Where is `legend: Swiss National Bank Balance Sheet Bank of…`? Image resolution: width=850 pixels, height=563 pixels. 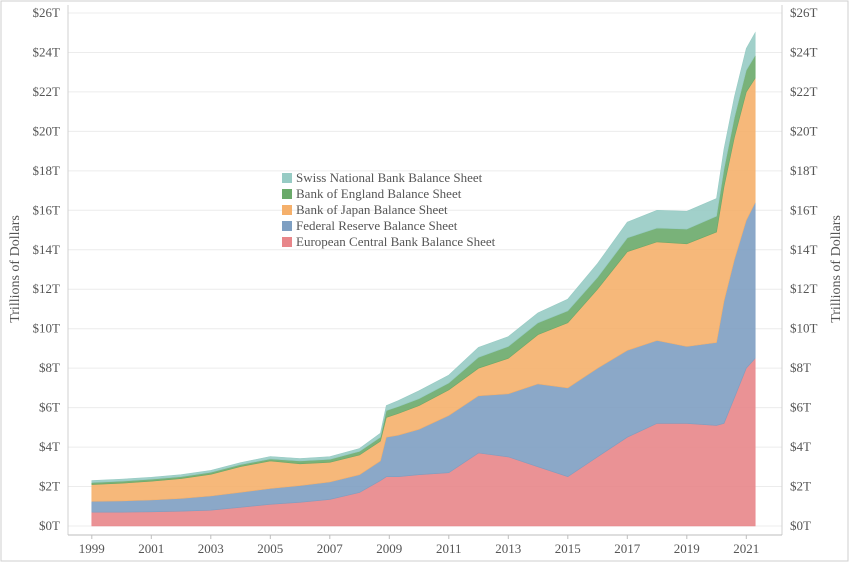 legend: Swiss National Bank Balance Sheet Bank of… is located at coordinates (388, 210).